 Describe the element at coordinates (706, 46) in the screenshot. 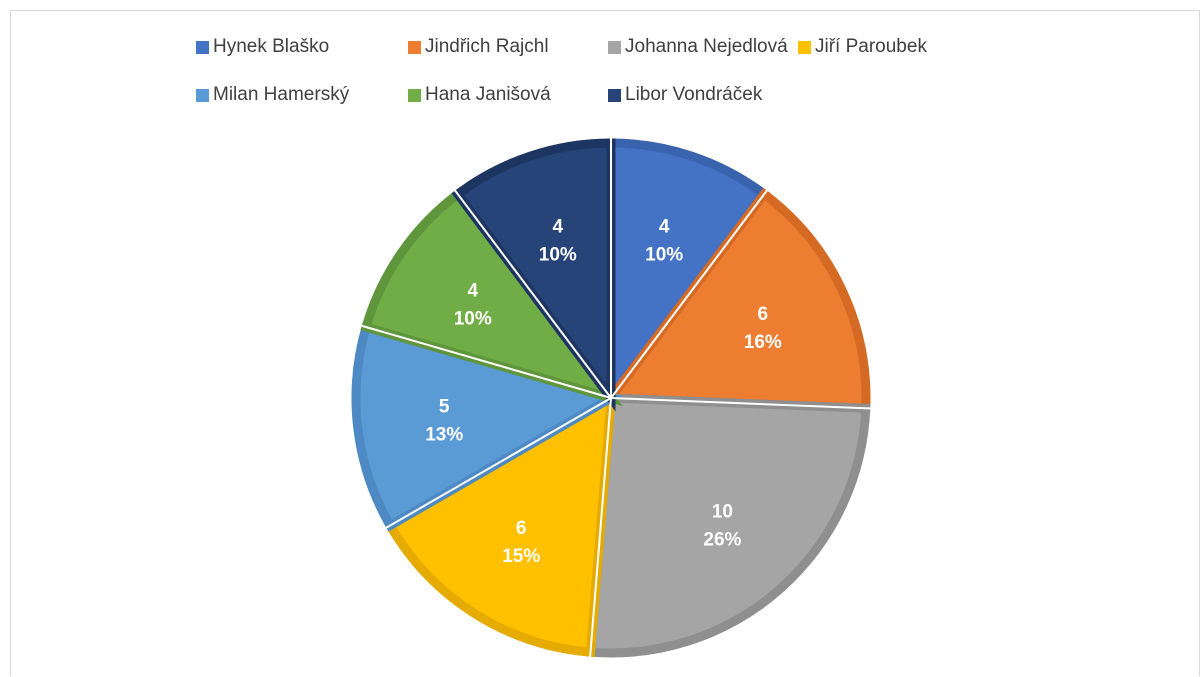

I see `legend-label: Johanna Nejedlová` at that location.